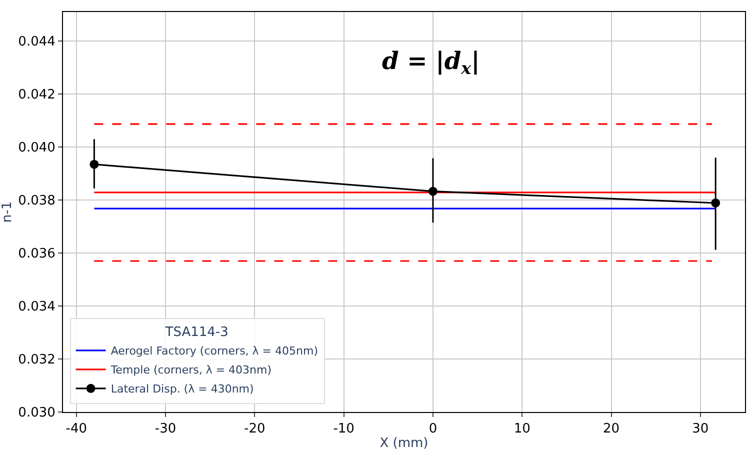 Image resolution: width=751 pixels, height=462 pixels. What do you see at coordinates (37, 307) in the screenshot?
I see `y-tick-label: 0.034` at bounding box center [37, 307].